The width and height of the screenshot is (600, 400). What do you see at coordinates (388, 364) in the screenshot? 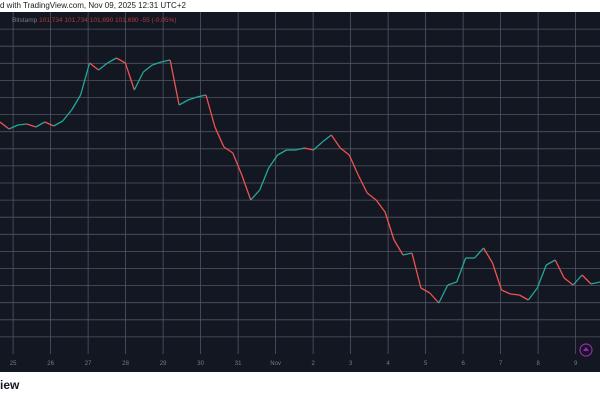
I see `x-tick-label: 4` at bounding box center [388, 364].